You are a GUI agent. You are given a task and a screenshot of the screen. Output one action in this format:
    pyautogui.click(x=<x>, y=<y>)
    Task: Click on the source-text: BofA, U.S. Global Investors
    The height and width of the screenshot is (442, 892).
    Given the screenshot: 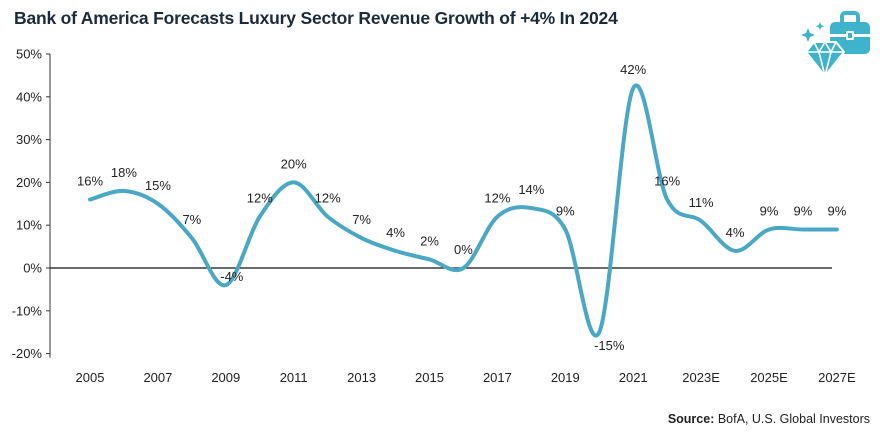 What is the action you would take?
    pyautogui.click(x=793, y=419)
    